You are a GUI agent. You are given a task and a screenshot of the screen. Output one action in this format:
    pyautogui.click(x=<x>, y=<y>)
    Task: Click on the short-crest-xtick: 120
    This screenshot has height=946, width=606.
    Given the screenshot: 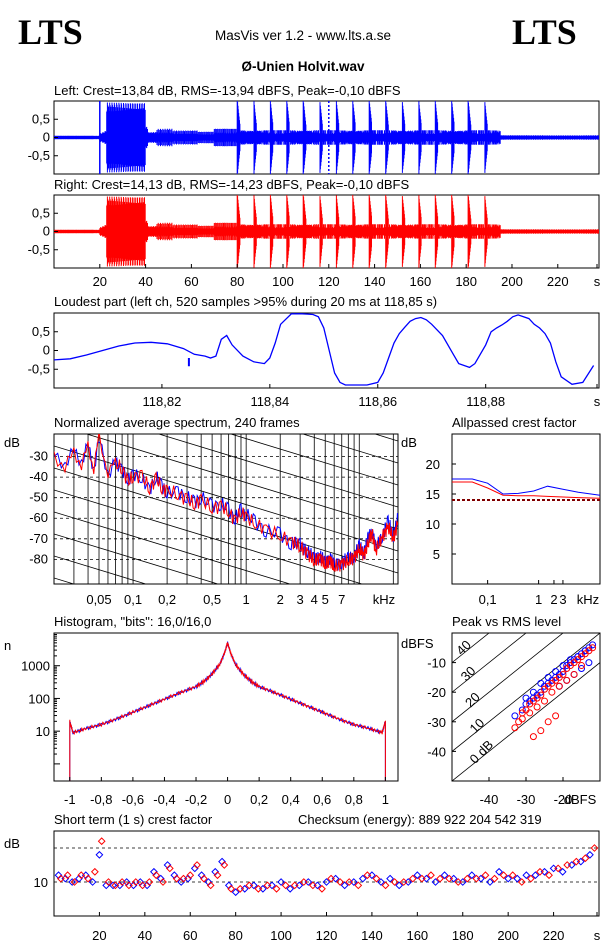 What is the action you would take?
    pyautogui.click(x=327, y=935)
    